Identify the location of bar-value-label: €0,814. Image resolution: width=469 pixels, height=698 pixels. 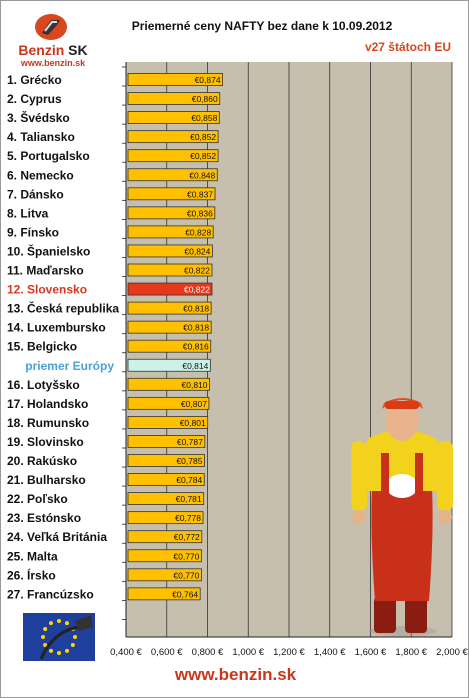
(195, 366).